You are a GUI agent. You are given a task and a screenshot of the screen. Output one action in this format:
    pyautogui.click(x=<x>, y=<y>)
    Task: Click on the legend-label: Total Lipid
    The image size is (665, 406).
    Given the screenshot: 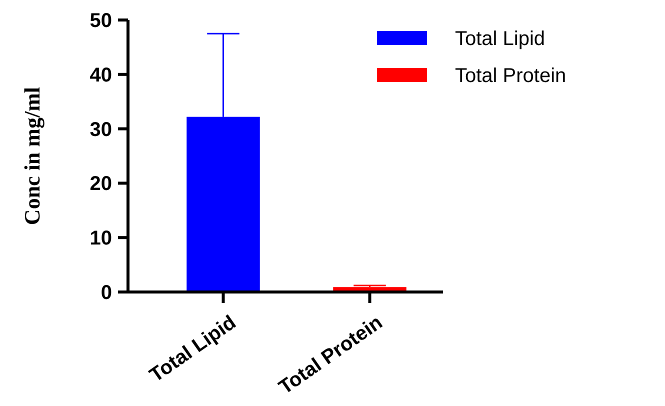 What is the action you would take?
    pyautogui.click(x=500, y=39)
    